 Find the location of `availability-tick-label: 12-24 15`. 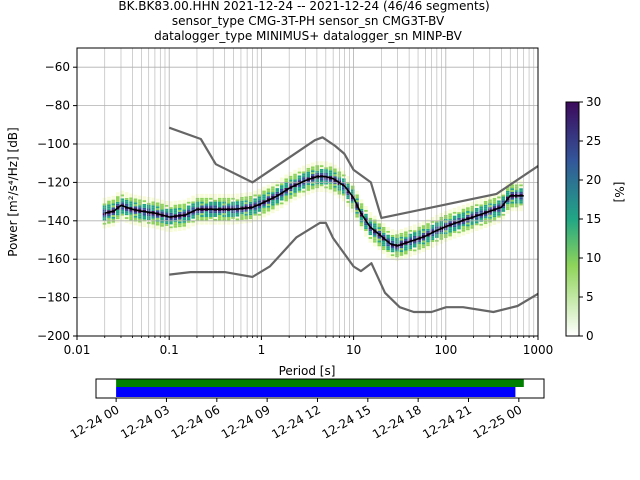

availability-tick-label: 12-24 15 is located at coordinates (347, 421).